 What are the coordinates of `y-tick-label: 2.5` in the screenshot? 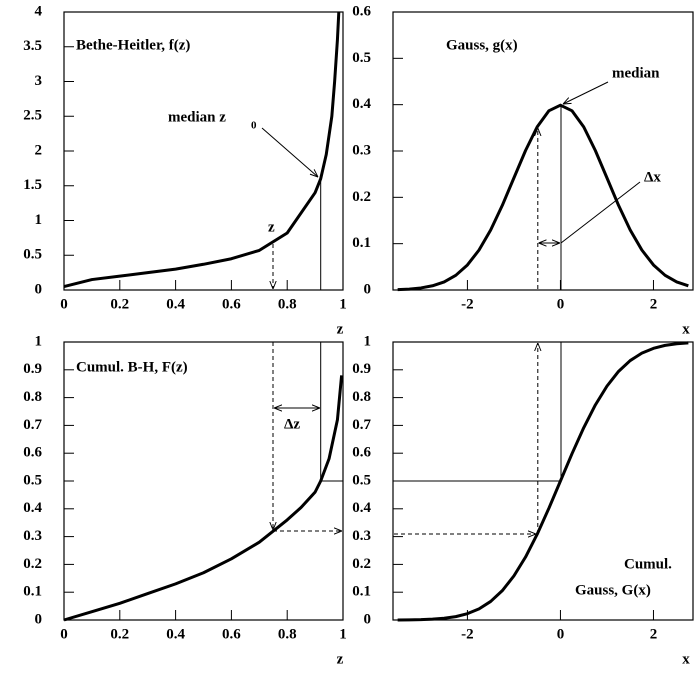 It's located at (32, 116).